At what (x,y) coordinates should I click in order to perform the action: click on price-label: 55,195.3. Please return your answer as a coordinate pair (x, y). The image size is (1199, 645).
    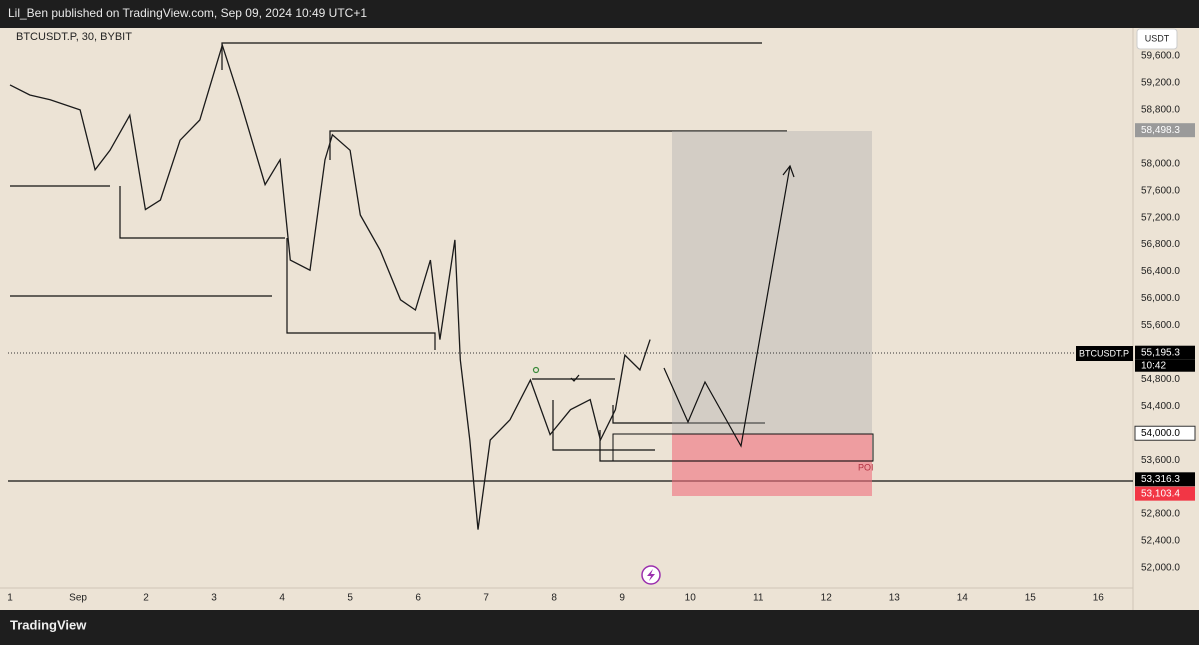
    Looking at the image, I should click on (1160, 352).